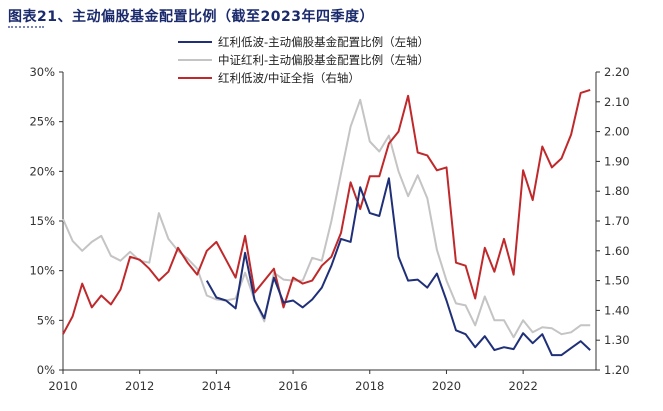  What do you see at coordinates (42, 72) in the screenshot?
I see `left-tick-label: 30%` at bounding box center [42, 72].